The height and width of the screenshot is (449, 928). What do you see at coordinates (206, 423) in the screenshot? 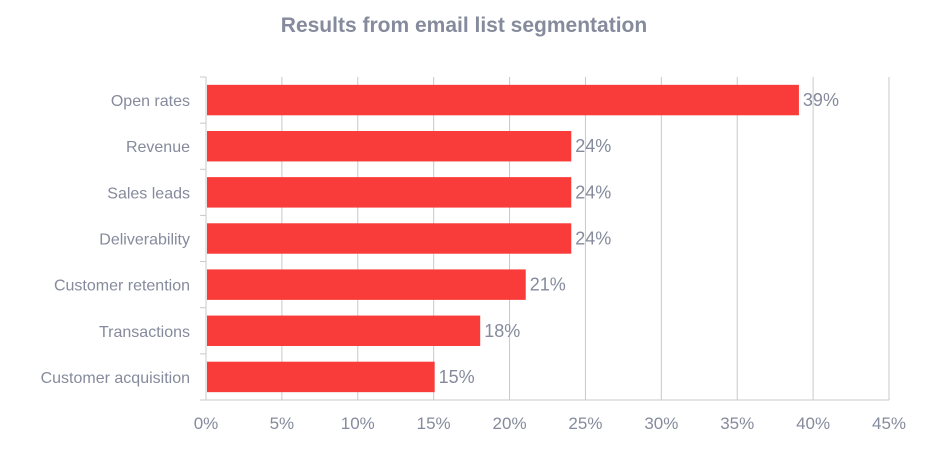
I see `x-tick-label: 0%` at bounding box center [206, 423].